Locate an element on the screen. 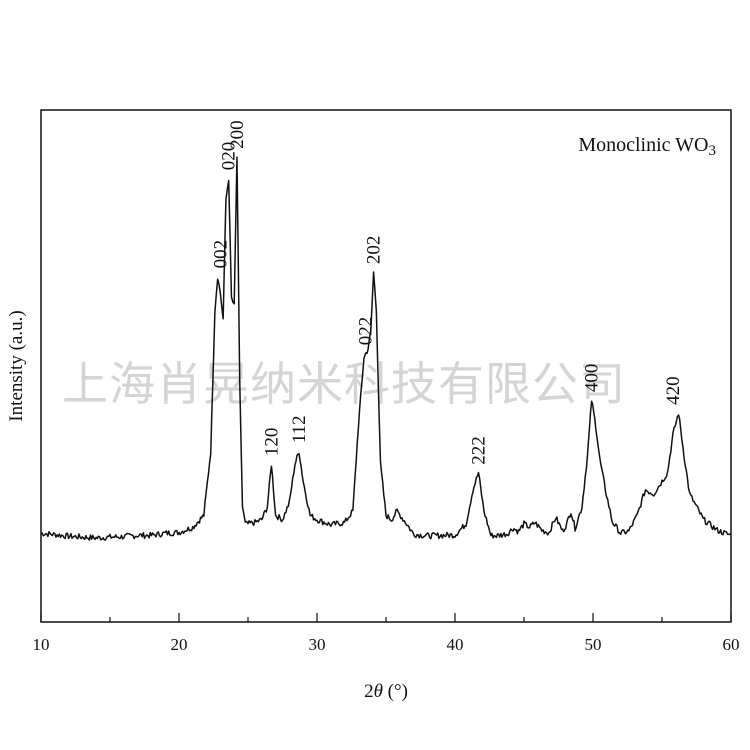 The width and height of the screenshot is (750, 750). x-tick-label: 10 is located at coordinates (41, 644).